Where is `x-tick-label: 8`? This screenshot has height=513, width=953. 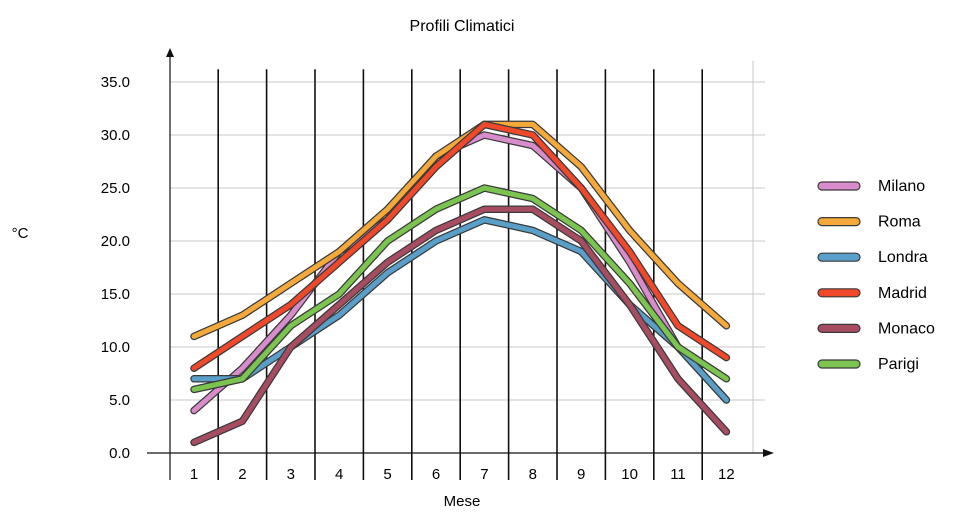
x-tick-label: 8 is located at coordinates (533, 474).